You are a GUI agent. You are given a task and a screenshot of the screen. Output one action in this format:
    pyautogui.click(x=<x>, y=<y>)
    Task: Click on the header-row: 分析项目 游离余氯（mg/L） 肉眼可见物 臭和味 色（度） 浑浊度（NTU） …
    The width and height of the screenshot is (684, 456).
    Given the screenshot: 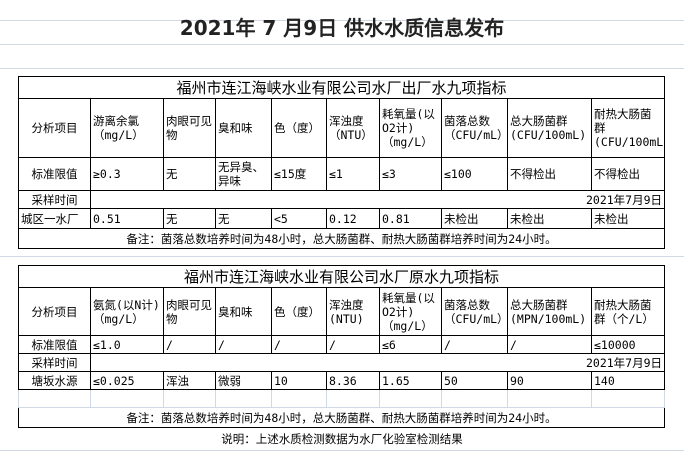 What is the action you would take?
    pyautogui.click(x=342, y=128)
    